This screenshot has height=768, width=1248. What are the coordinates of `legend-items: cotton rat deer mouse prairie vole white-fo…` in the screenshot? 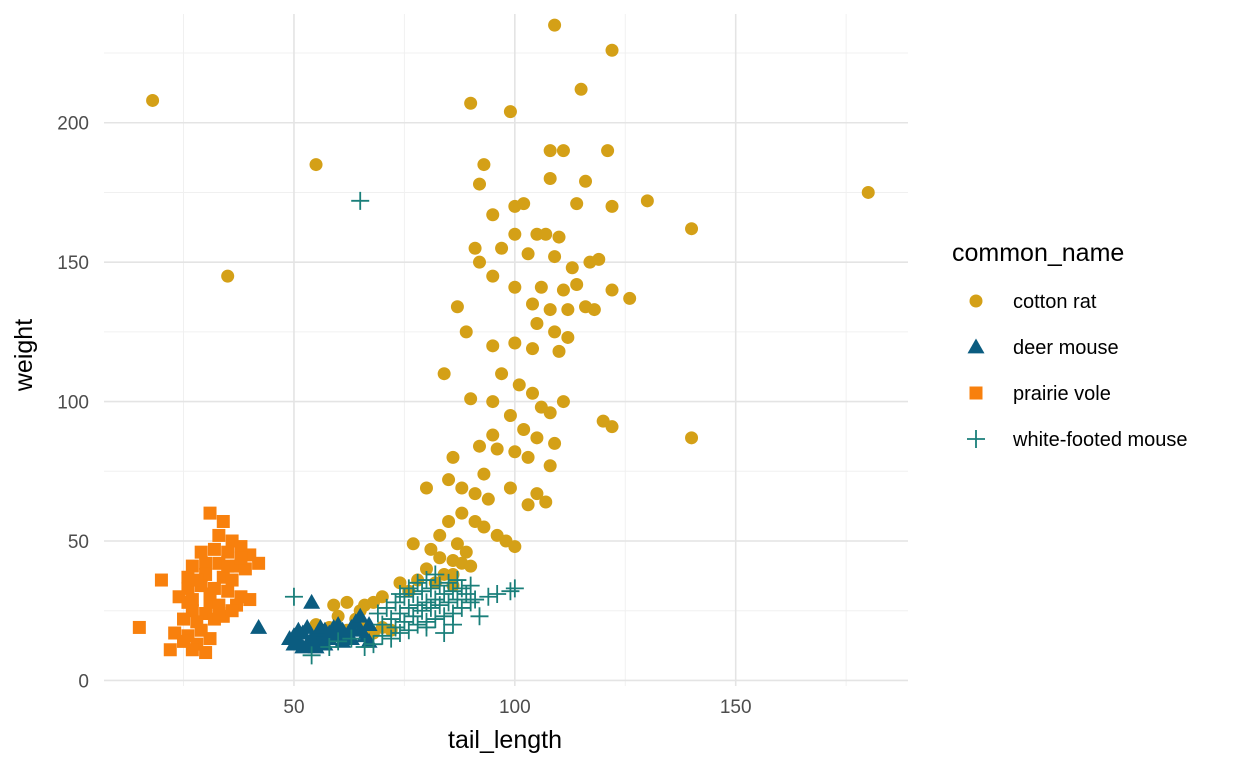 It's located at (1077, 371).